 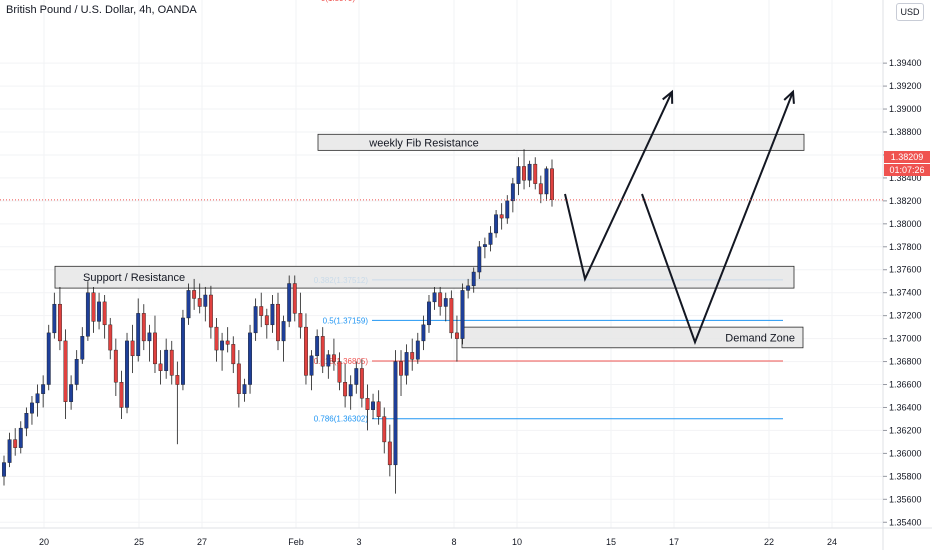 I want to click on time-axis: 20 25 27 Feb 3 8 10 15 17 22 24, so click(x=438, y=542).